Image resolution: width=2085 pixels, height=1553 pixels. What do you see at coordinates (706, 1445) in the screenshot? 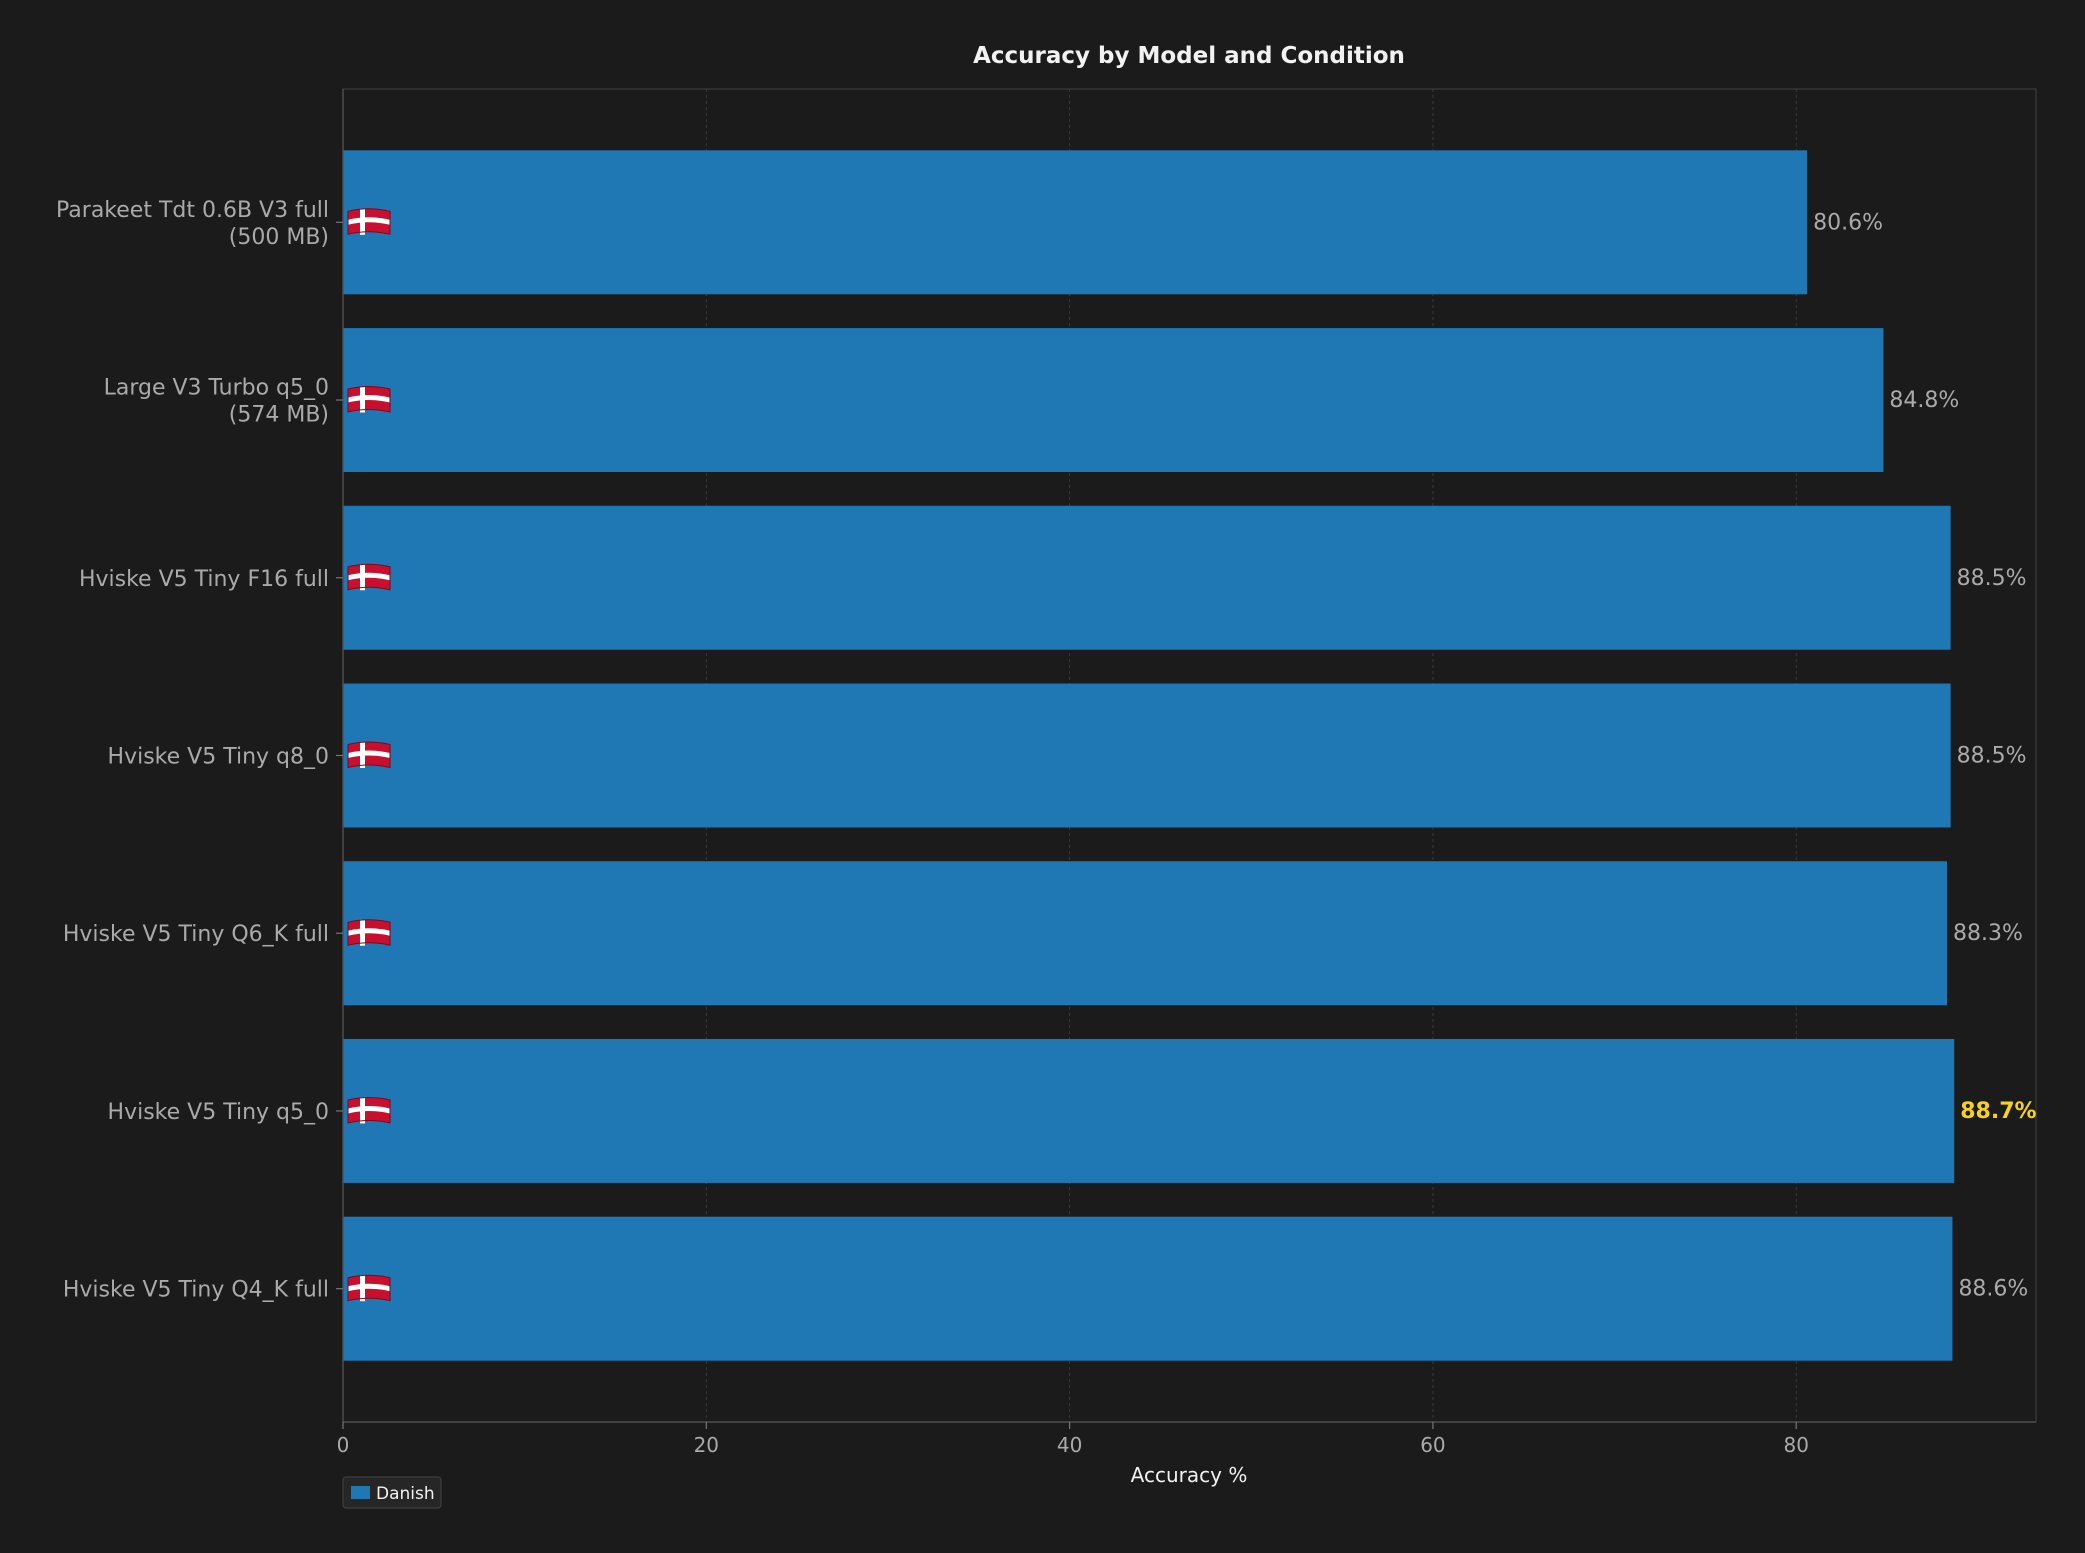
I see `x-tick-label: 20` at bounding box center [706, 1445].